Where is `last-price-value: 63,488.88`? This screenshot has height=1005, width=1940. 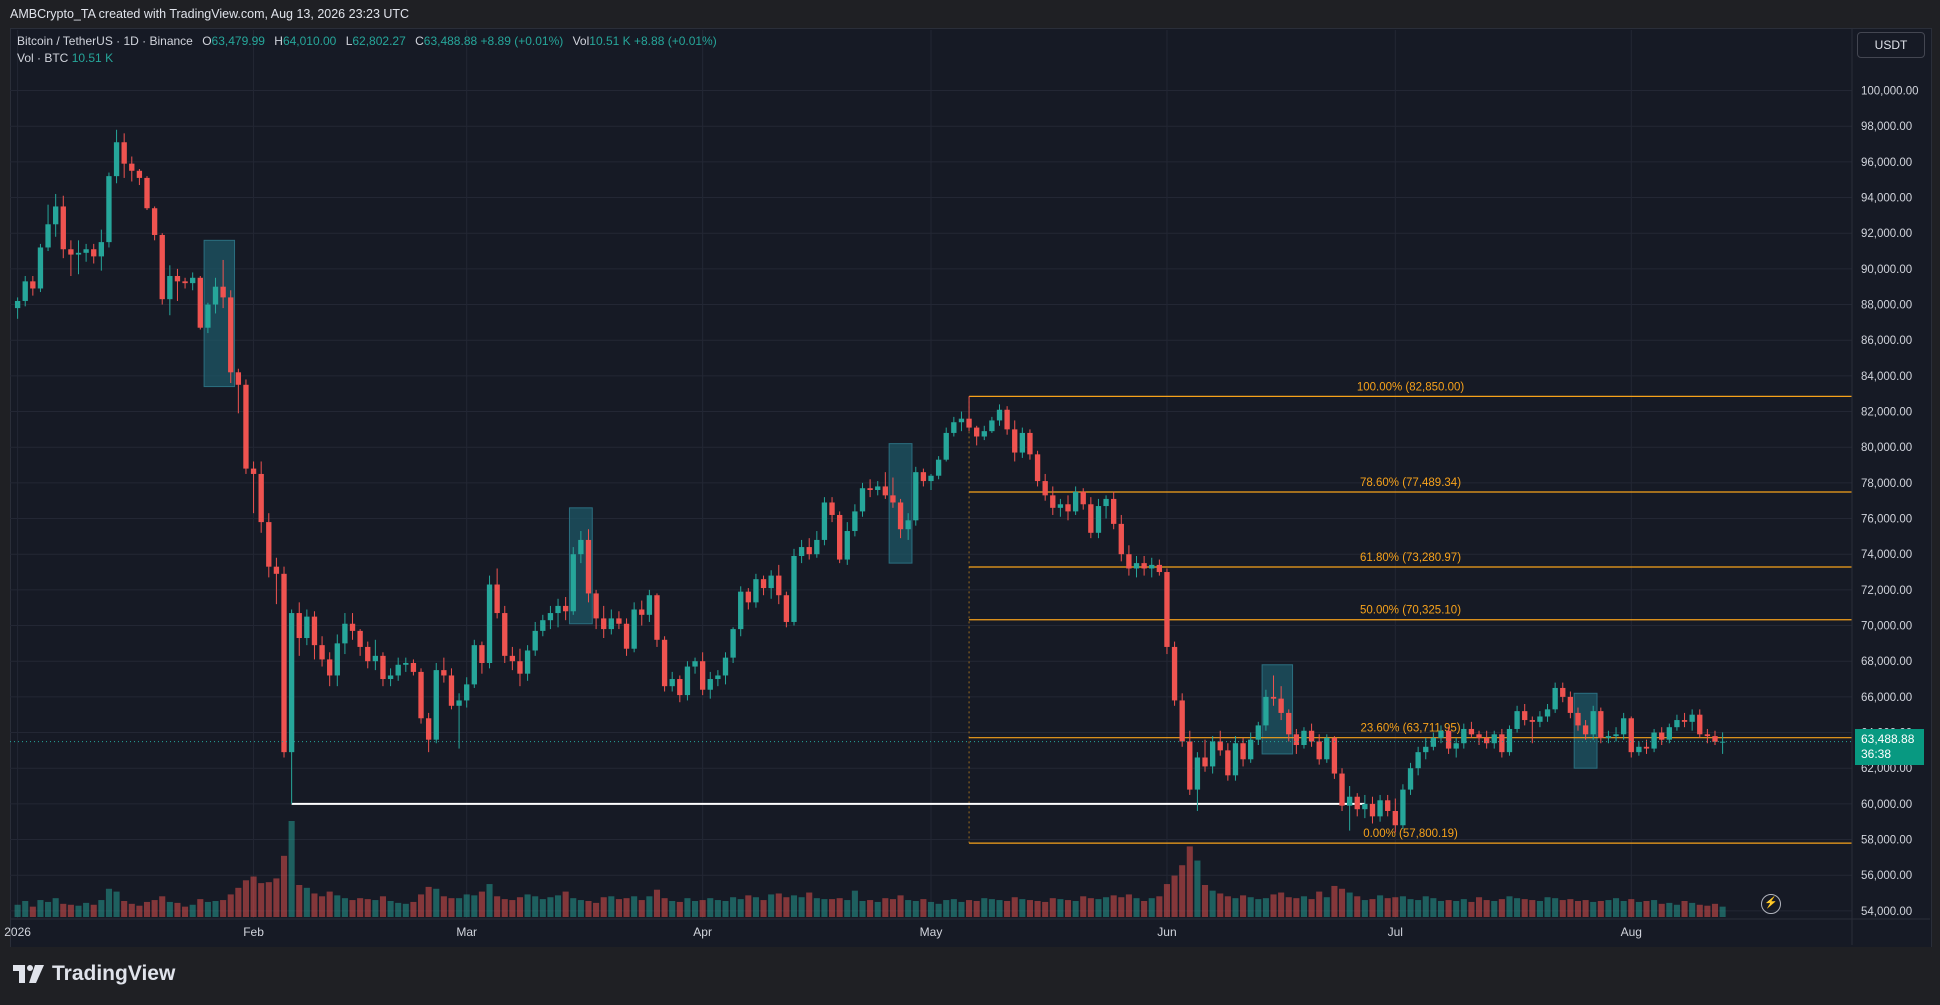
last-price-value: 63,488.88 is located at coordinates (1888, 739).